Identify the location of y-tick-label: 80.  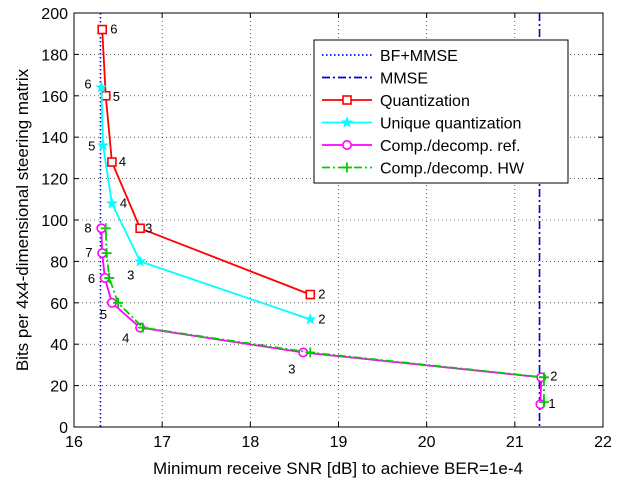
(59, 262).